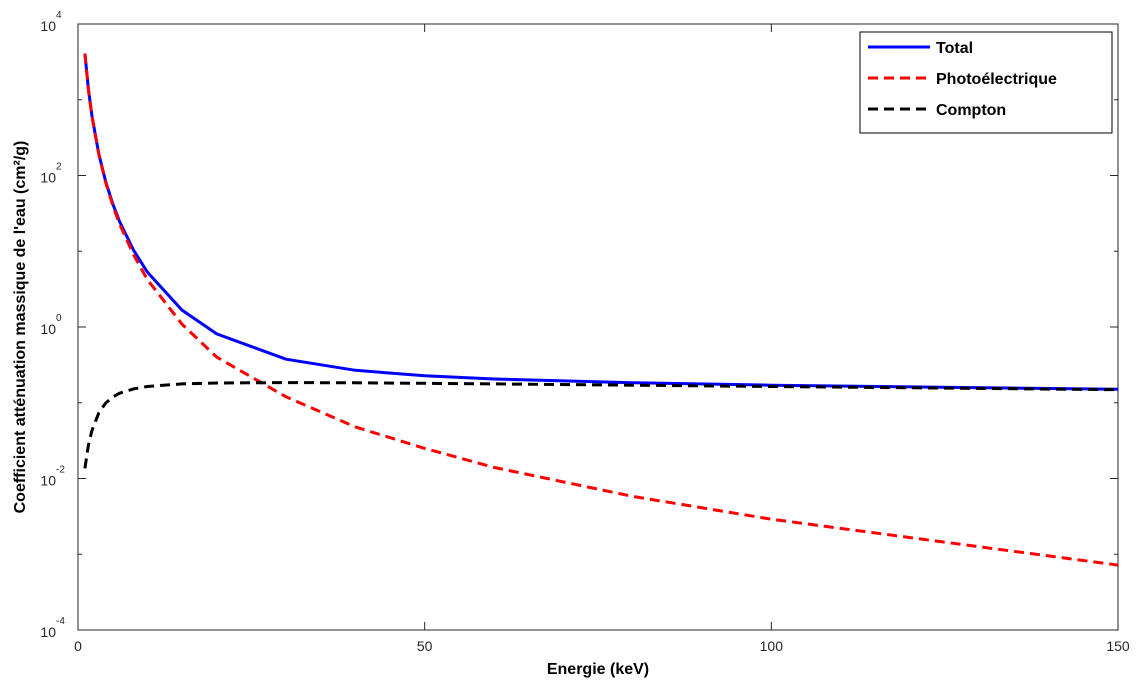 This screenshot has width=1140, height=688. I want to click on x-tick-label: 50, so click(425, 646).